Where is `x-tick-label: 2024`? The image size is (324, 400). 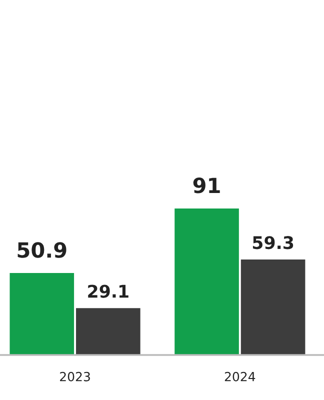
x-tick-label: 2024 is located at coordinates (240, 377).